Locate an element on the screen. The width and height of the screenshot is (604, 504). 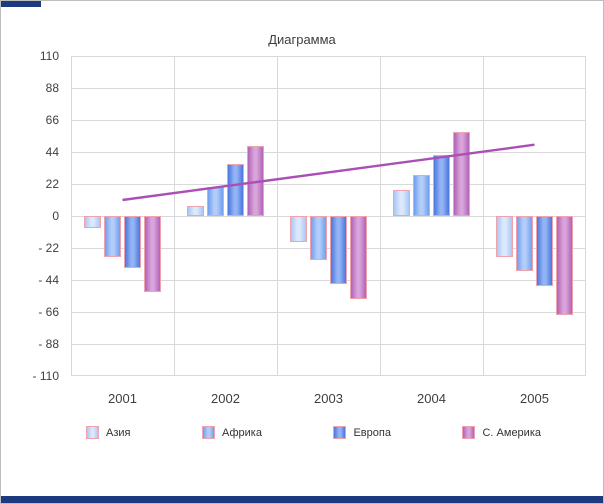
bar-n-america-2001 is located at coordinates (152, 254).